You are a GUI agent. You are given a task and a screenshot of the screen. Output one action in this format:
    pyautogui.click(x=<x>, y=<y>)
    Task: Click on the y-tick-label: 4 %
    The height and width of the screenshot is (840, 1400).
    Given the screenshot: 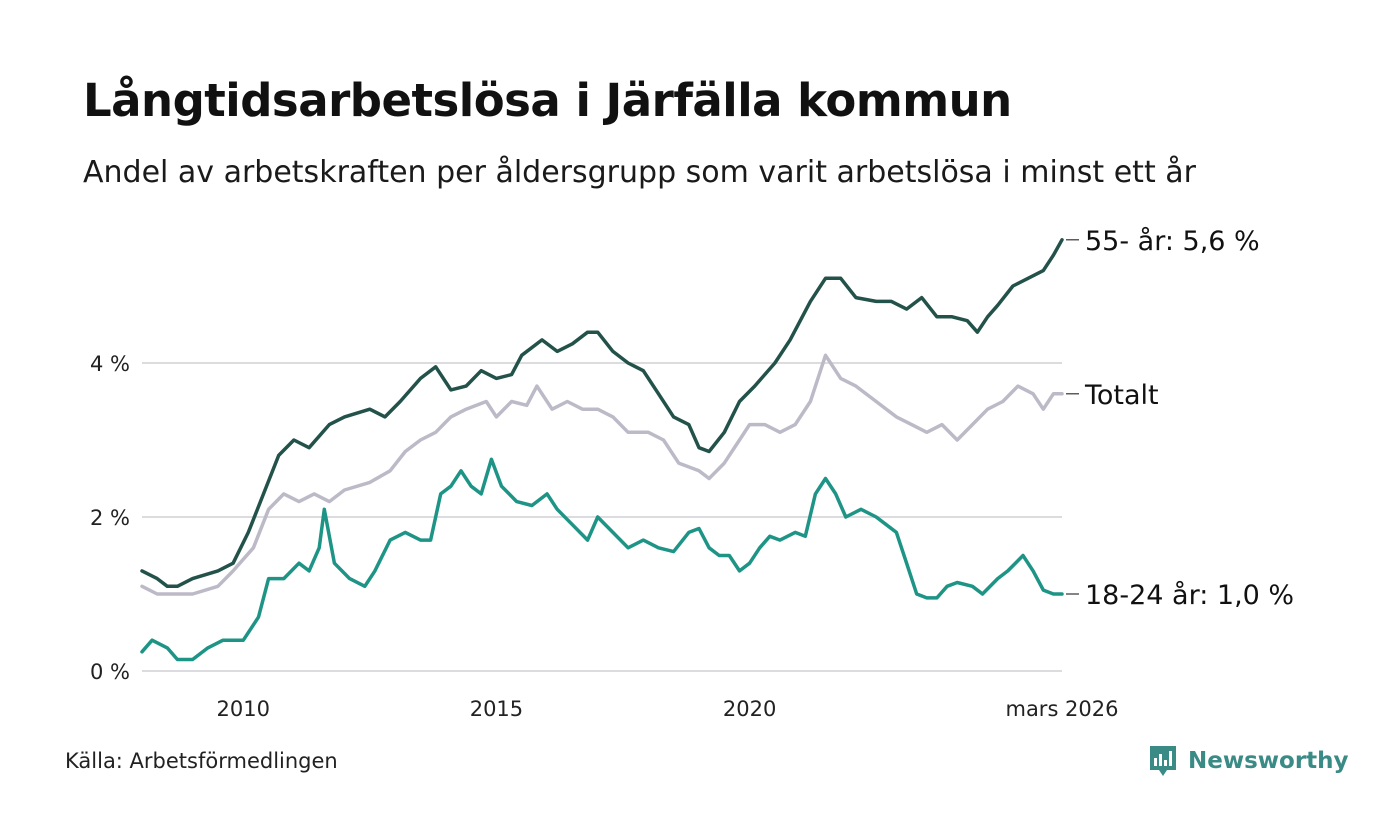 What is the action you would take?
    pyautogui.click(x=110, y=364)
    